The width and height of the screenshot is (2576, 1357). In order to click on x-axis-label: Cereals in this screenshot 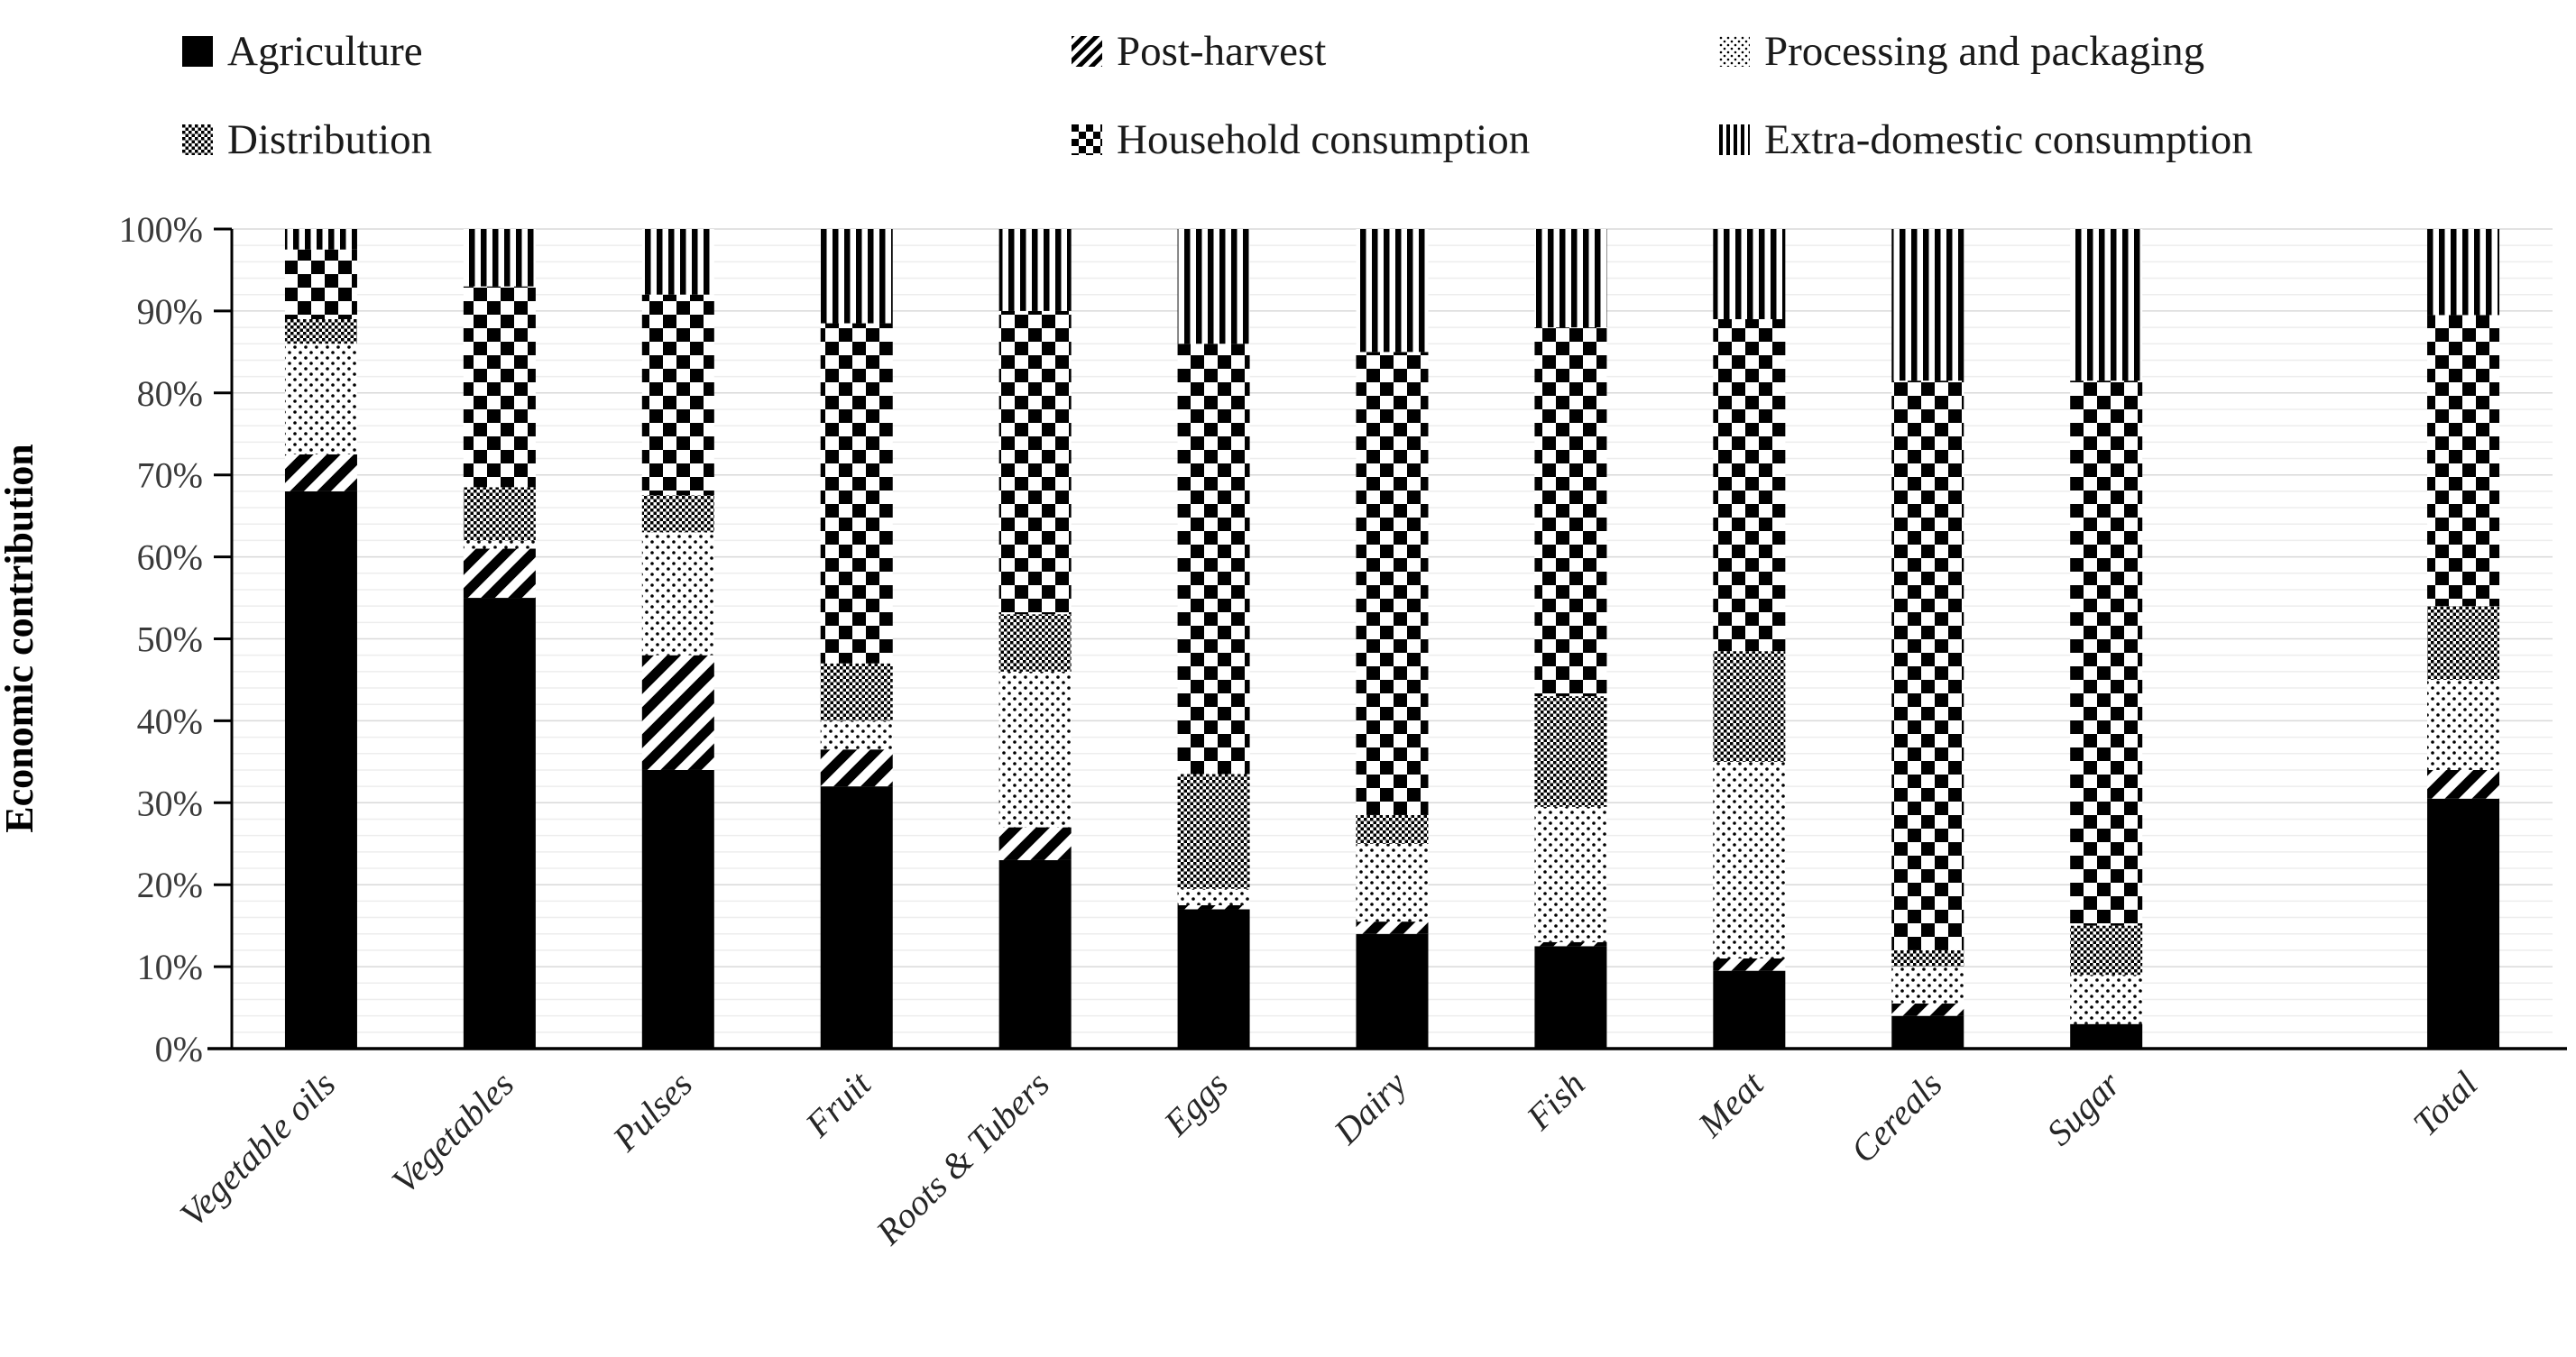, I will do `click(1896, 1118)`.